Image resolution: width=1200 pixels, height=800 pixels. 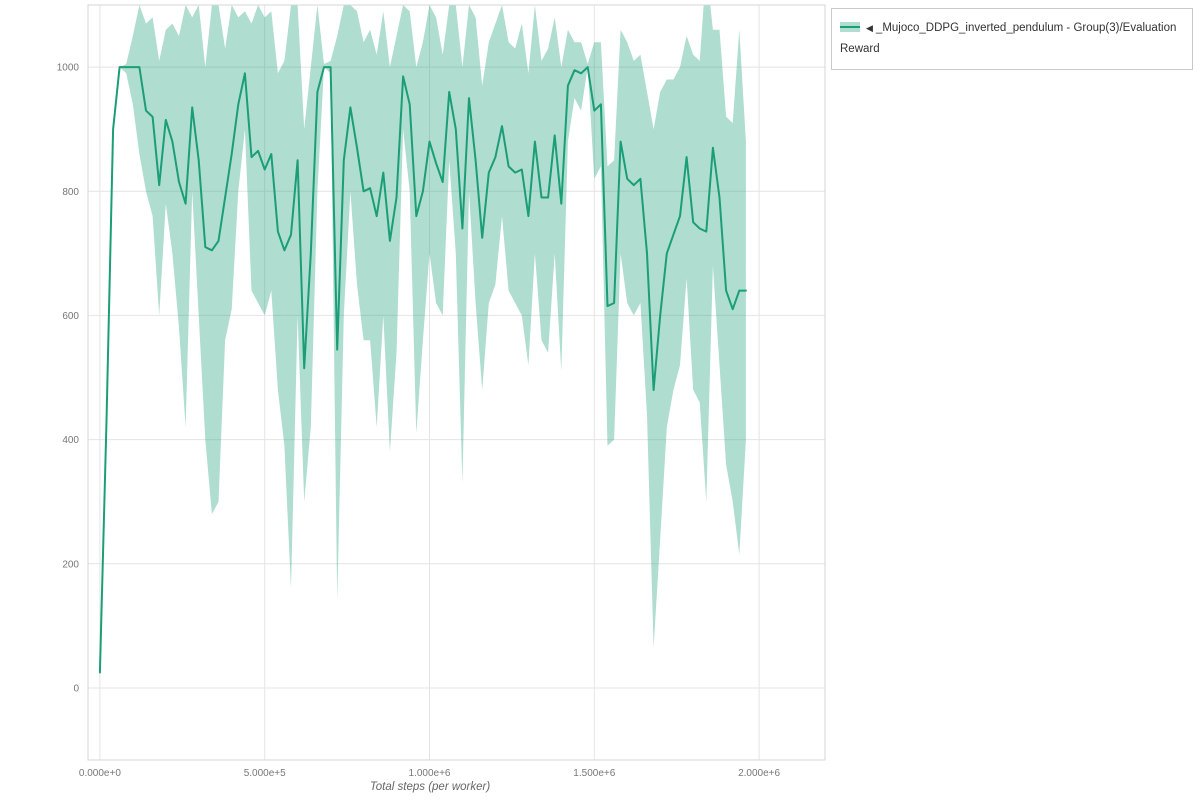 What do you see at coordinates (594, 773) in the screenshot?
I see `x-tick-label: 1.500e+6` at bounding box center [594, 773].